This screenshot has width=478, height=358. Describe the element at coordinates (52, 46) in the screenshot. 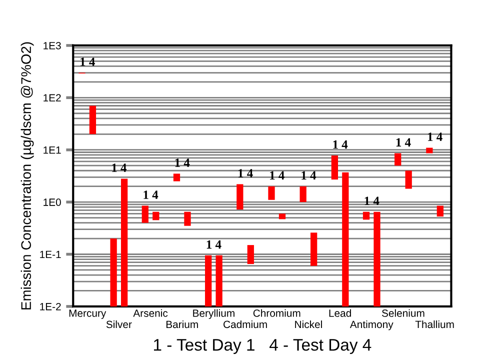

I see `y-tick-label: 1E3` at that location.